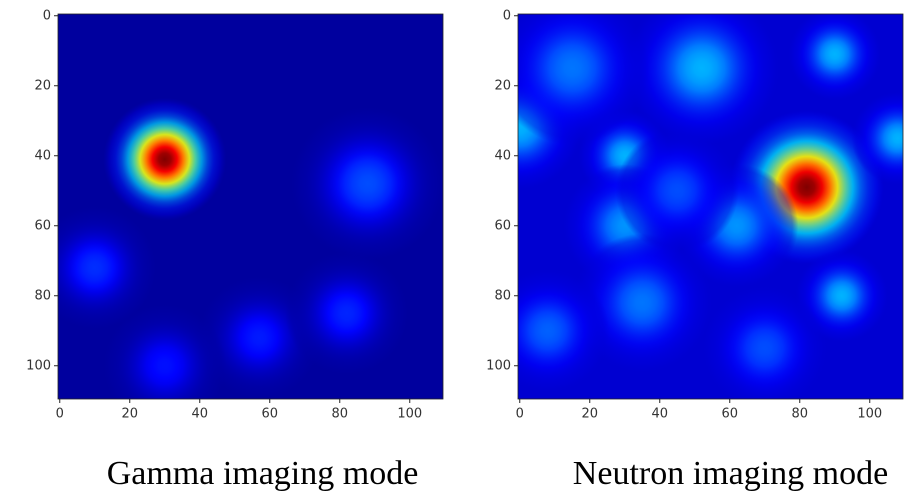  What do you see at coordinates (730, 473) in the screenshot?
I see `caption: Neutron imaging mode` at bounding box center [730, 473].